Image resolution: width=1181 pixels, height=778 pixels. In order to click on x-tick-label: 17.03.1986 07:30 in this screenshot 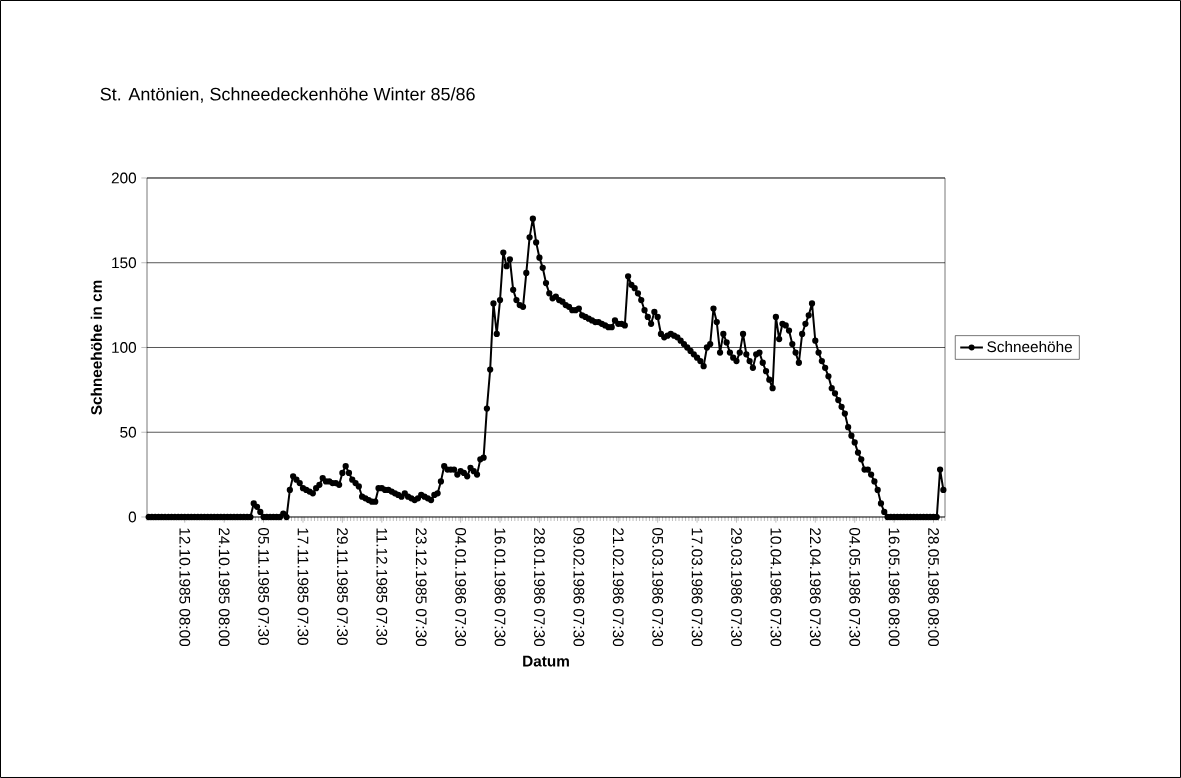, I will do `click(697, 587)`.